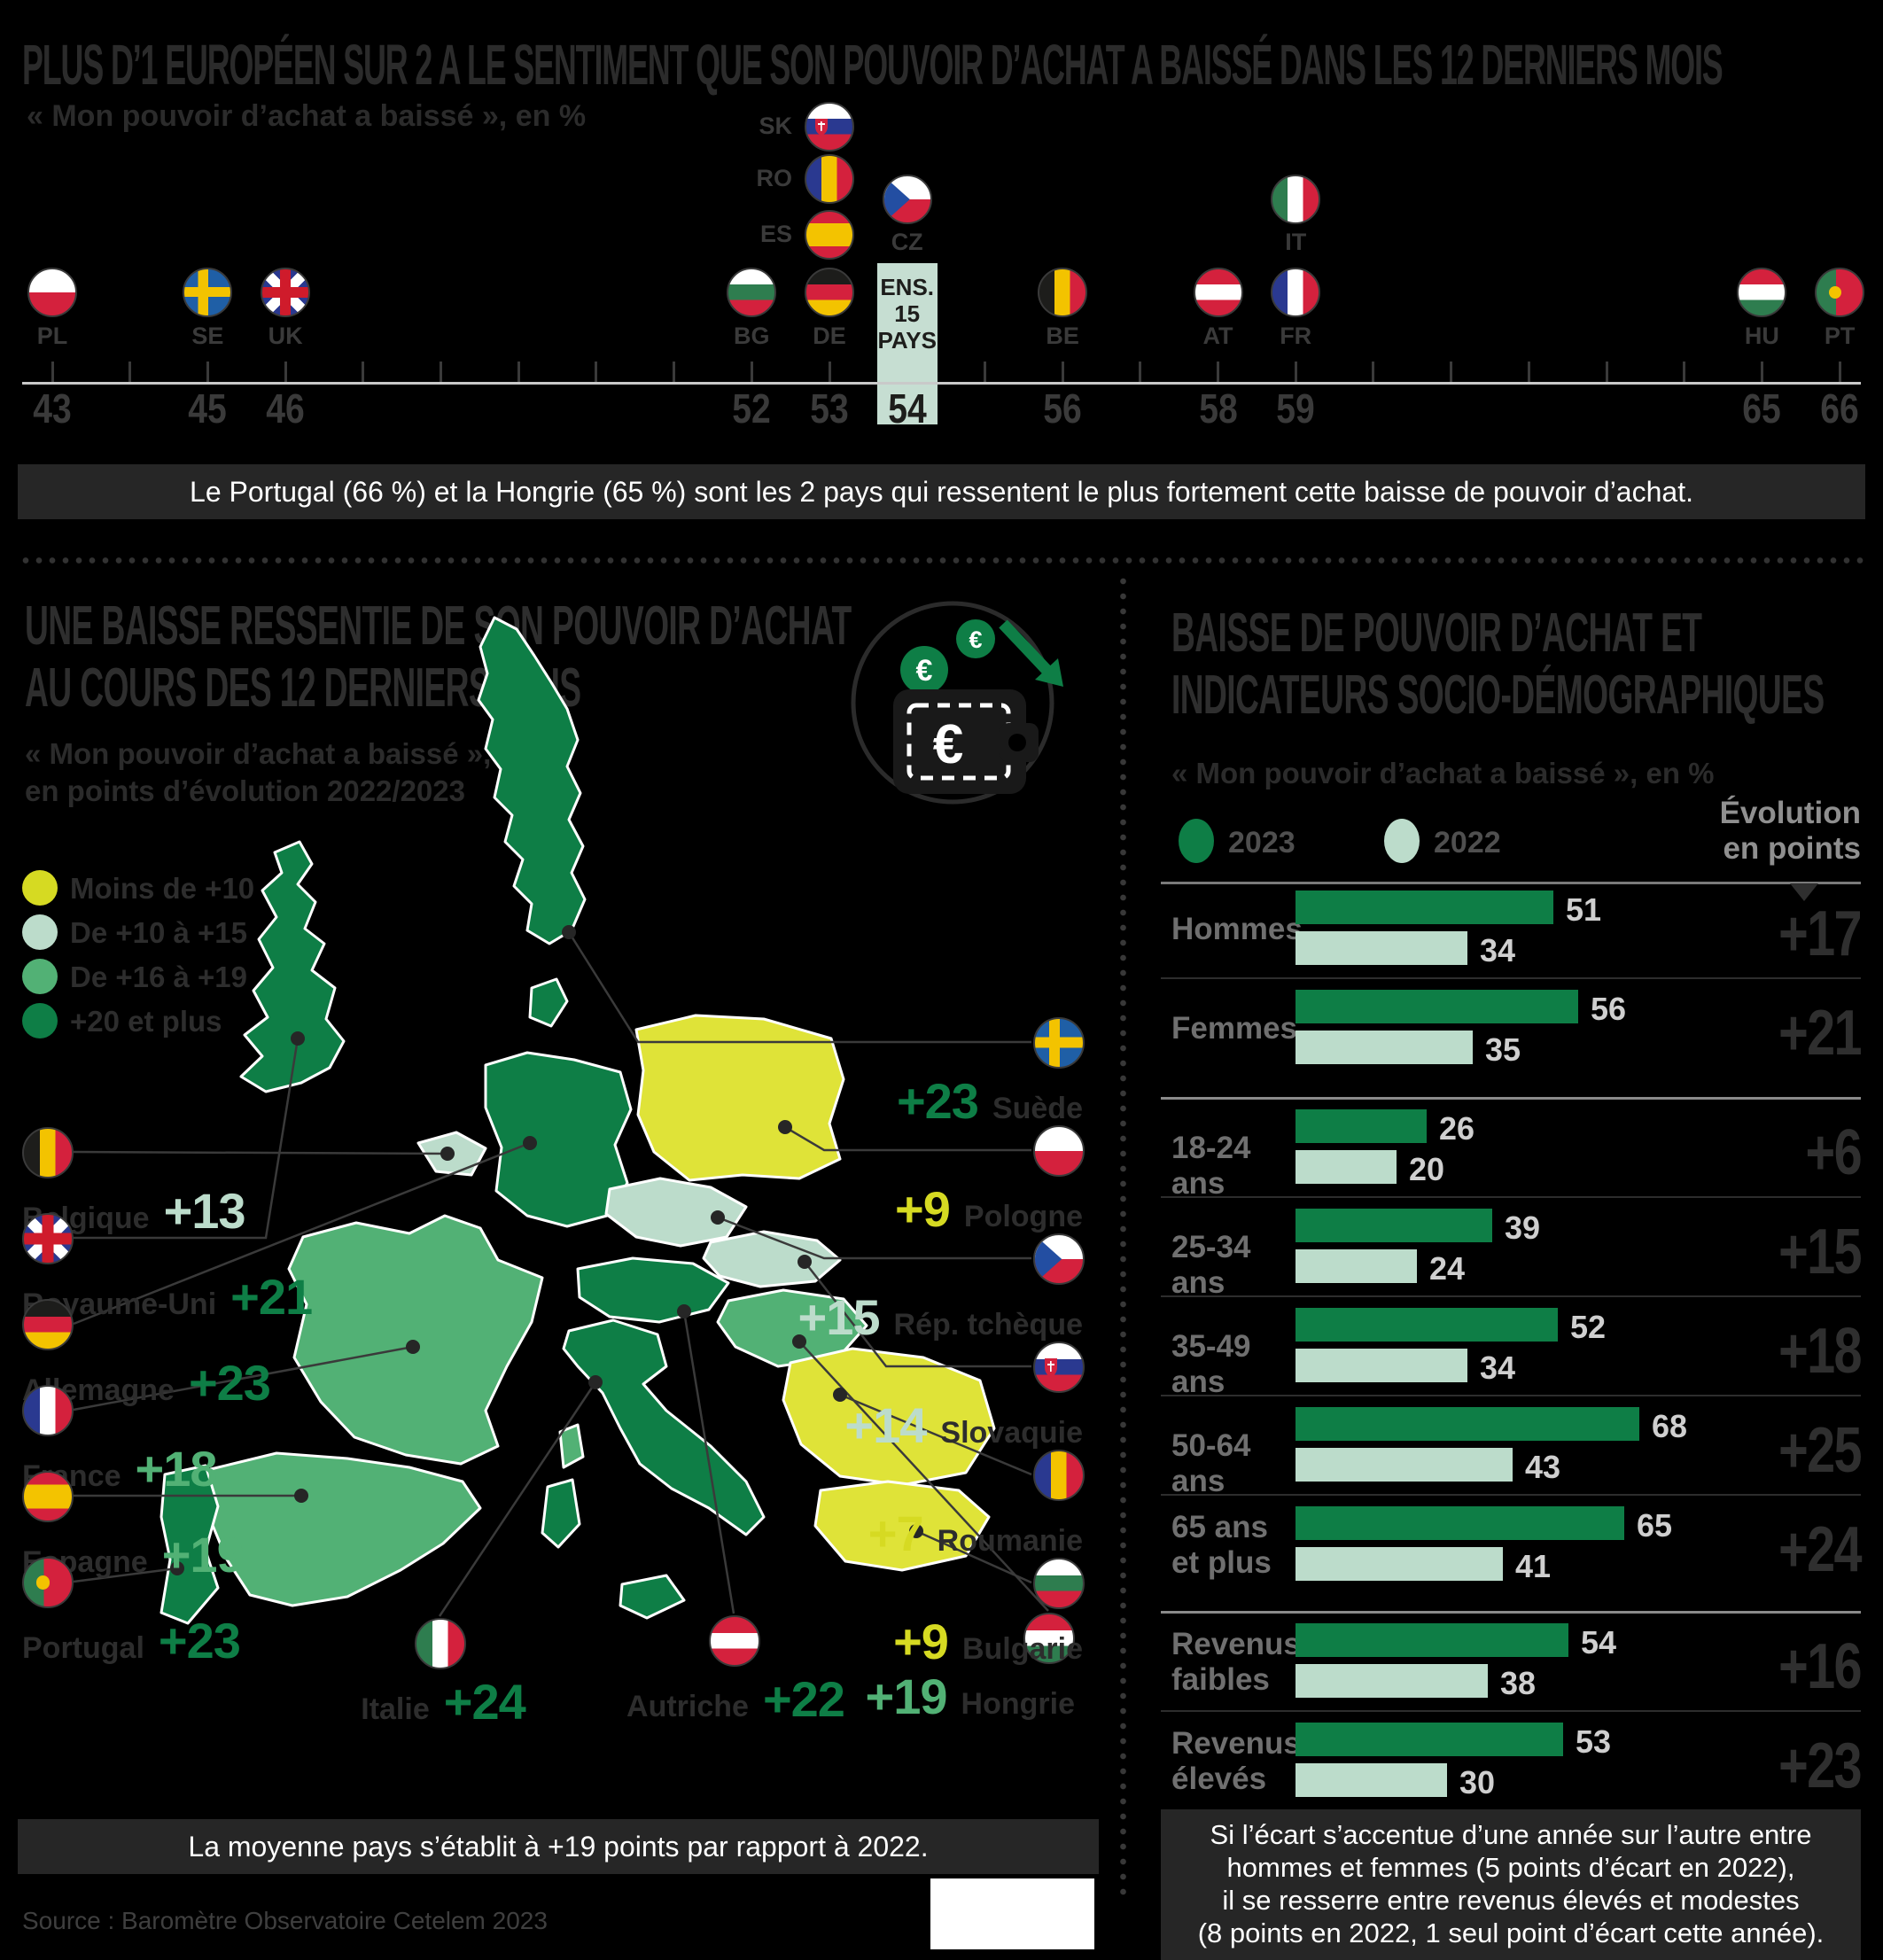  What do you see at coordinates (1221, 1545) in the screenshot?
I see `bar-row-label: 65 ans et plus` at bounding box center [1221, 1545].